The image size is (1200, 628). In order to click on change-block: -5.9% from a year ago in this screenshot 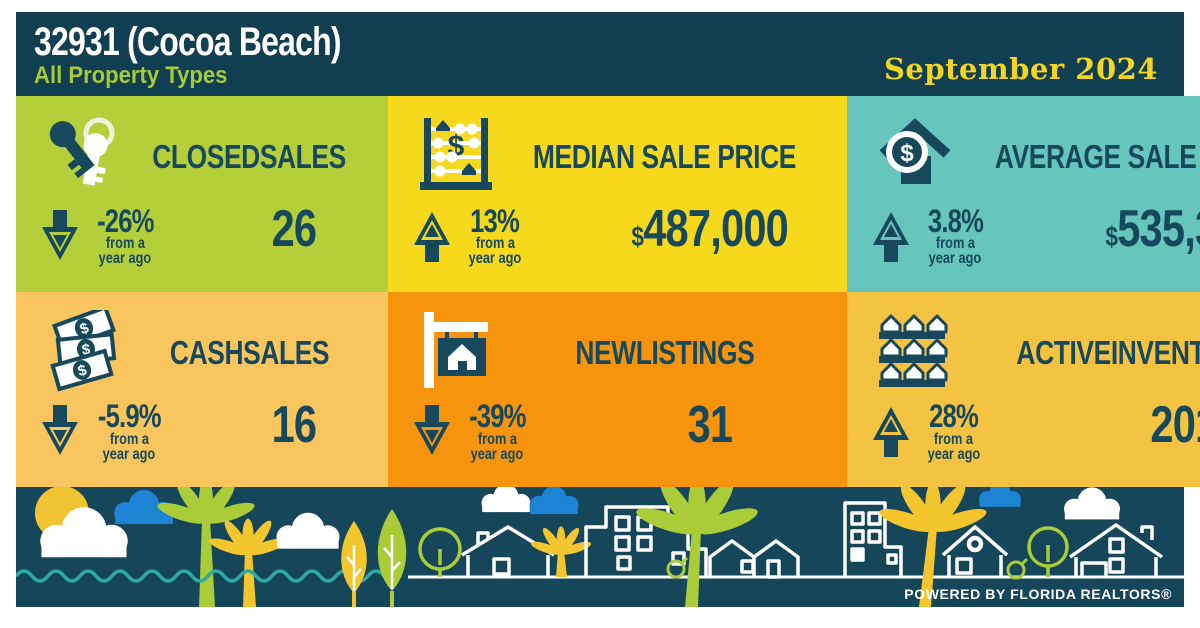, I will do `click(129, 430)`.